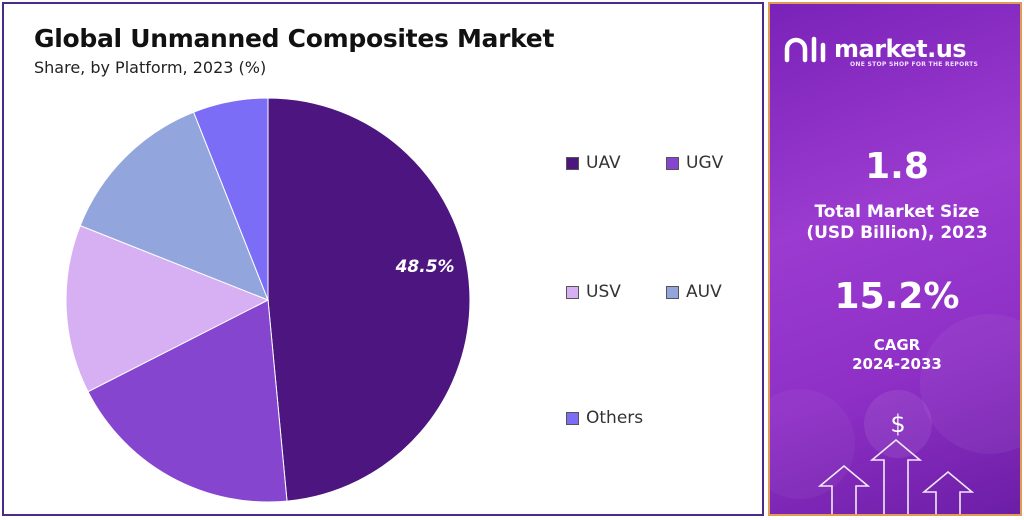 This screenshot has width=1024, height=520. I want to click on legend-item-auv: AUV, so click(694, 292).